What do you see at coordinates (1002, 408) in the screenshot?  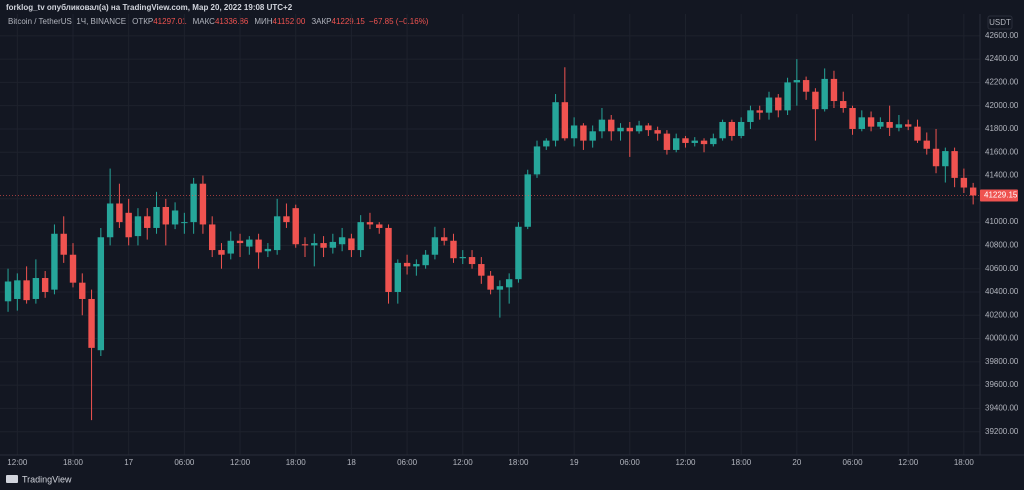 I see `y-tick-label: 39400.00` at bounding box center [1002, 408].